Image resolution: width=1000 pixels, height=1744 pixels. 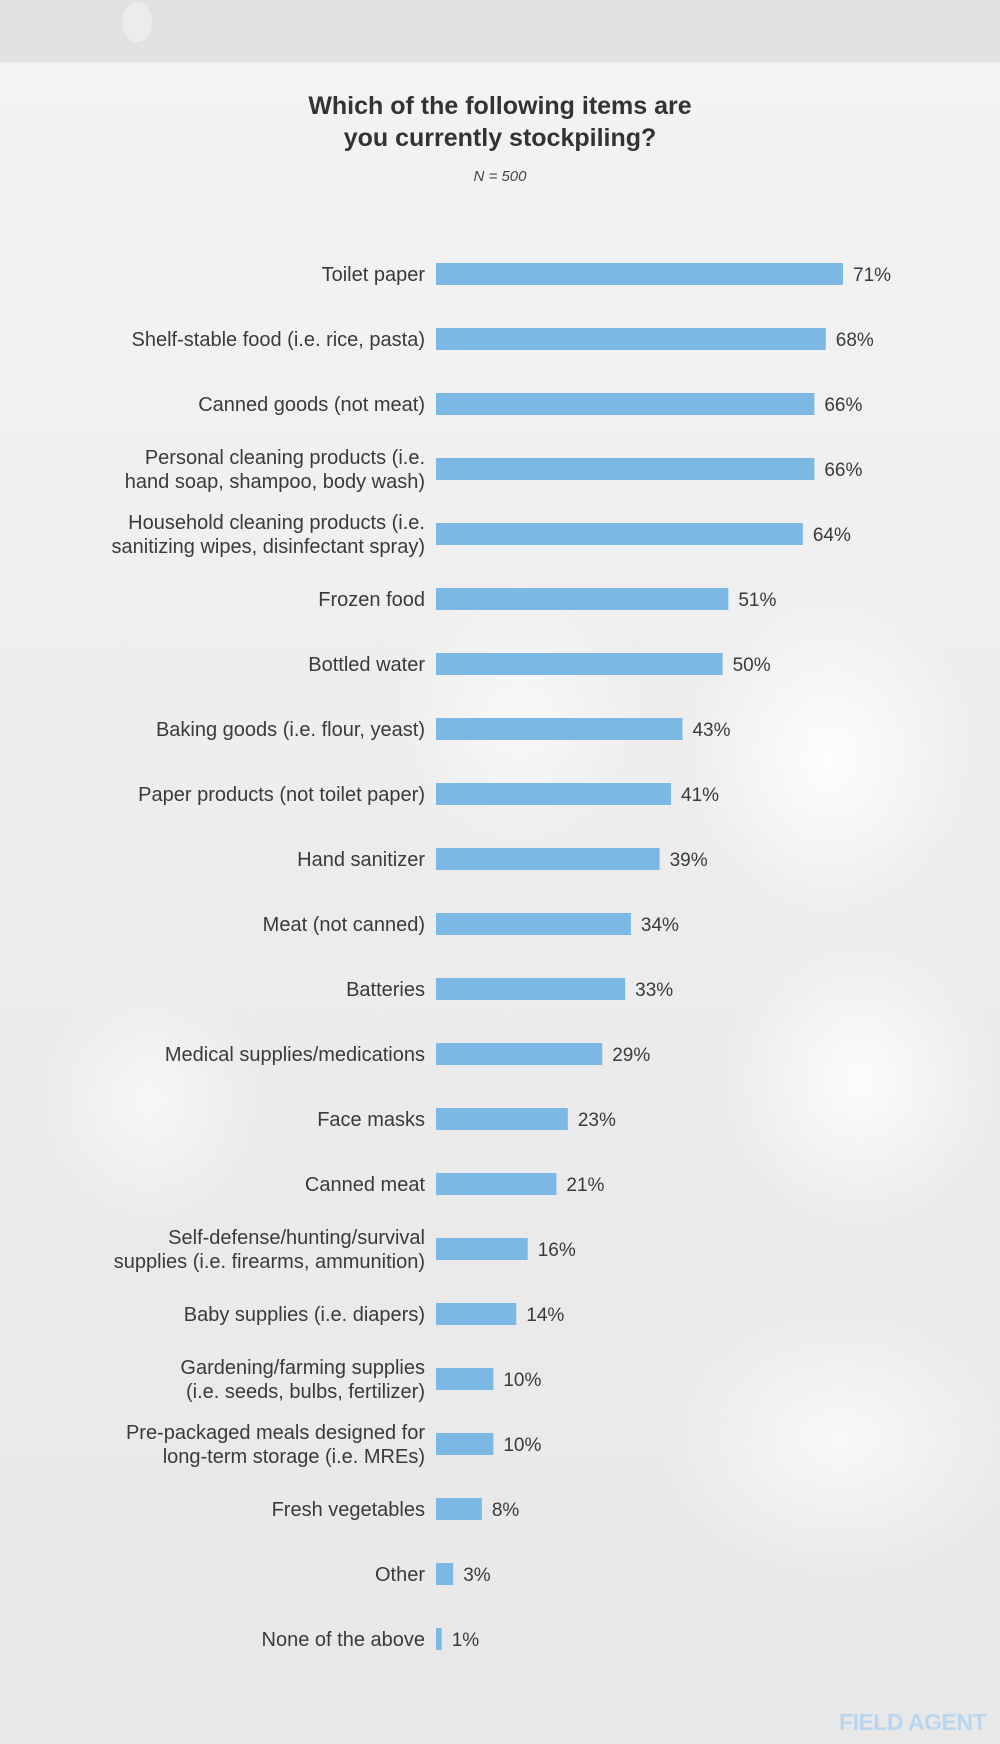 What do you see at coordinates (305, 1392) in the screenshot?
I see `category-label-17-line-1: (i.e. seeds, bulbs, fertilizer)` at bounding box center [305, 1392].